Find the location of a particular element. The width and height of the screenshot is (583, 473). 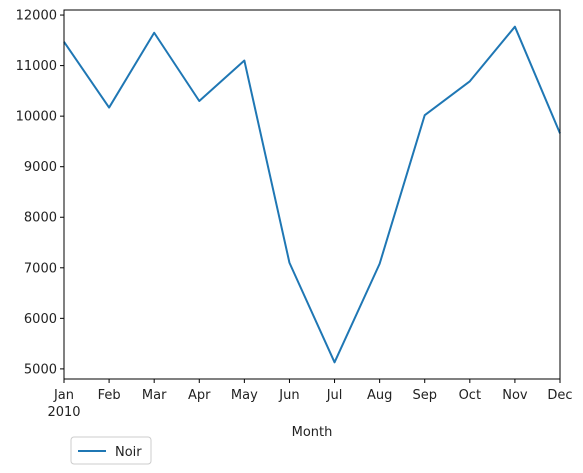

legend-label-noir: Noir is located at coordinates (128, 452).